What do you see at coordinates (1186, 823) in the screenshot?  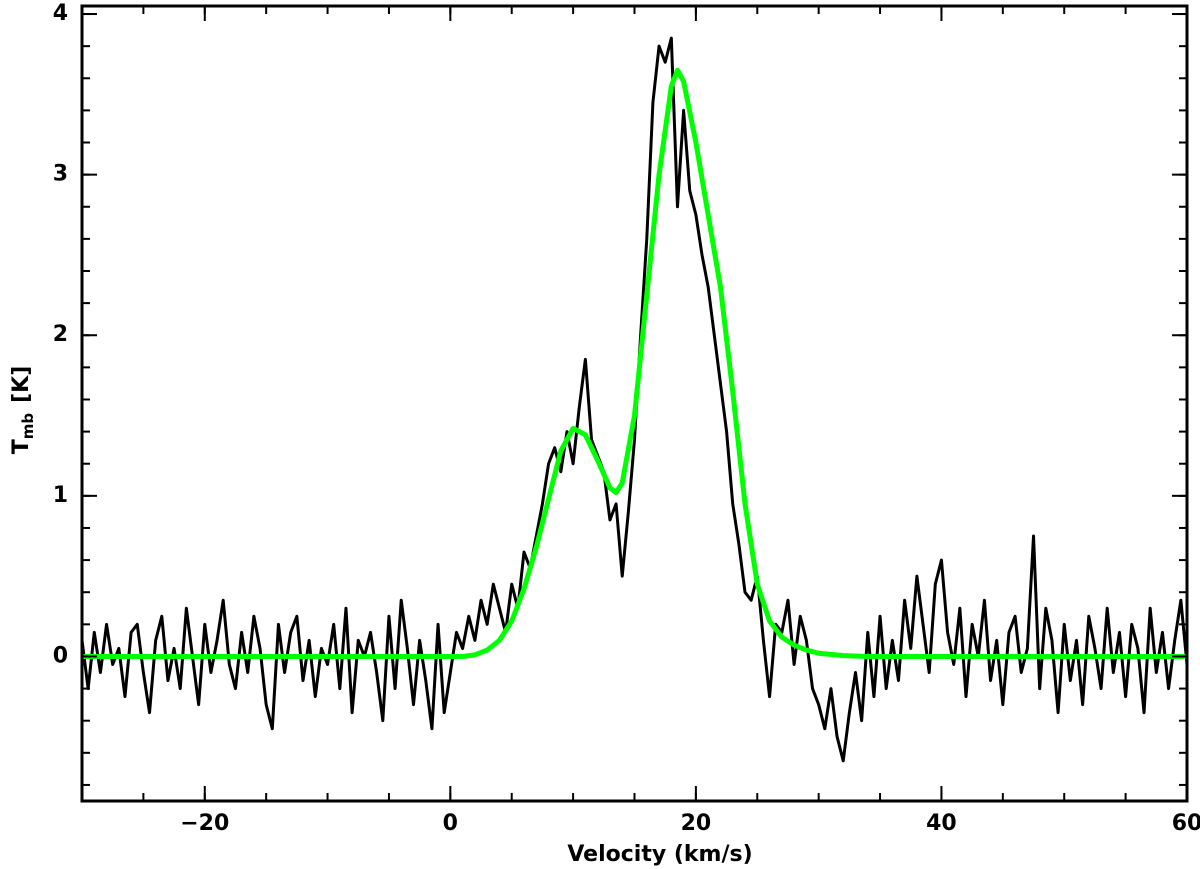 I see `x-tick-label: 60` at bounding box center [1186, 823].